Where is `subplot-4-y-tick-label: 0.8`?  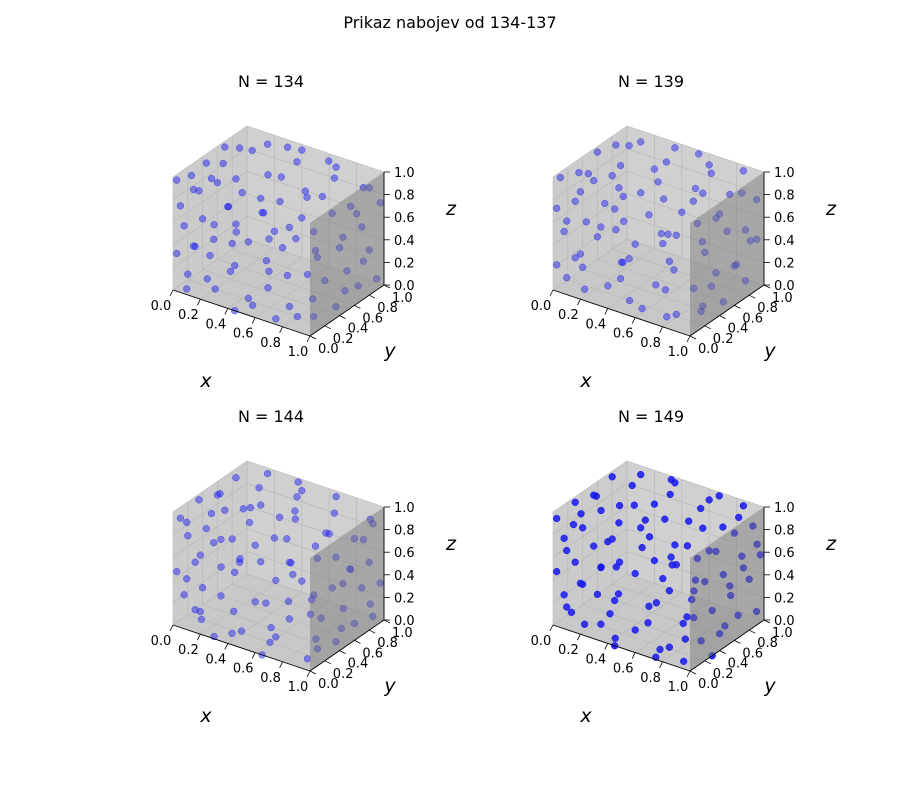
subplot-4-y-tick-label: 0.8 is located at coordinates (767, 643).